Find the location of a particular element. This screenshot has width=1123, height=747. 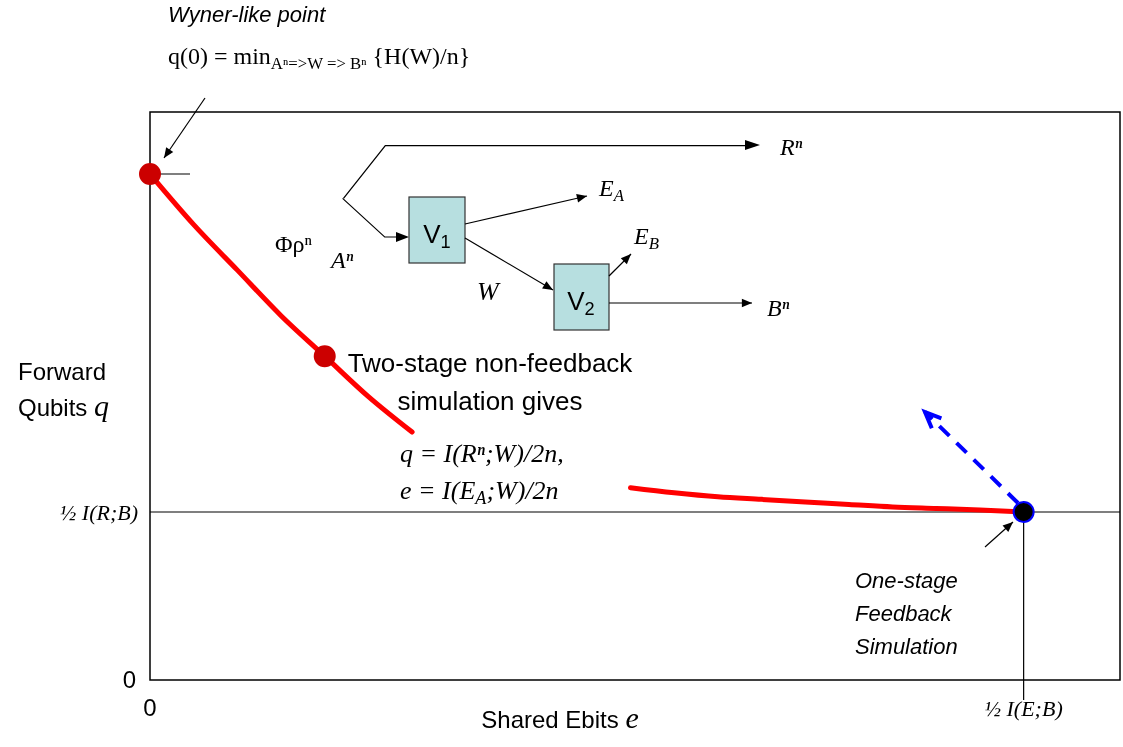

annotation: V$_{2}$ is located at coordinates (581, 303).